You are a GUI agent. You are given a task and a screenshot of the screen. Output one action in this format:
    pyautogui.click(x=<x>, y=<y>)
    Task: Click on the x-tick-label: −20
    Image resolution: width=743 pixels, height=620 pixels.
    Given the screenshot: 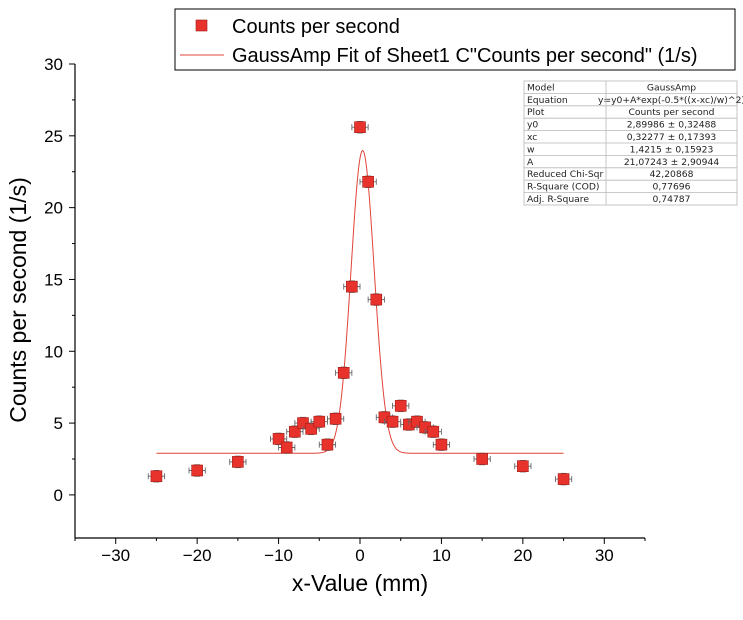 What is the action you would take?
    pyautogui.click(x=197, y=555)
    